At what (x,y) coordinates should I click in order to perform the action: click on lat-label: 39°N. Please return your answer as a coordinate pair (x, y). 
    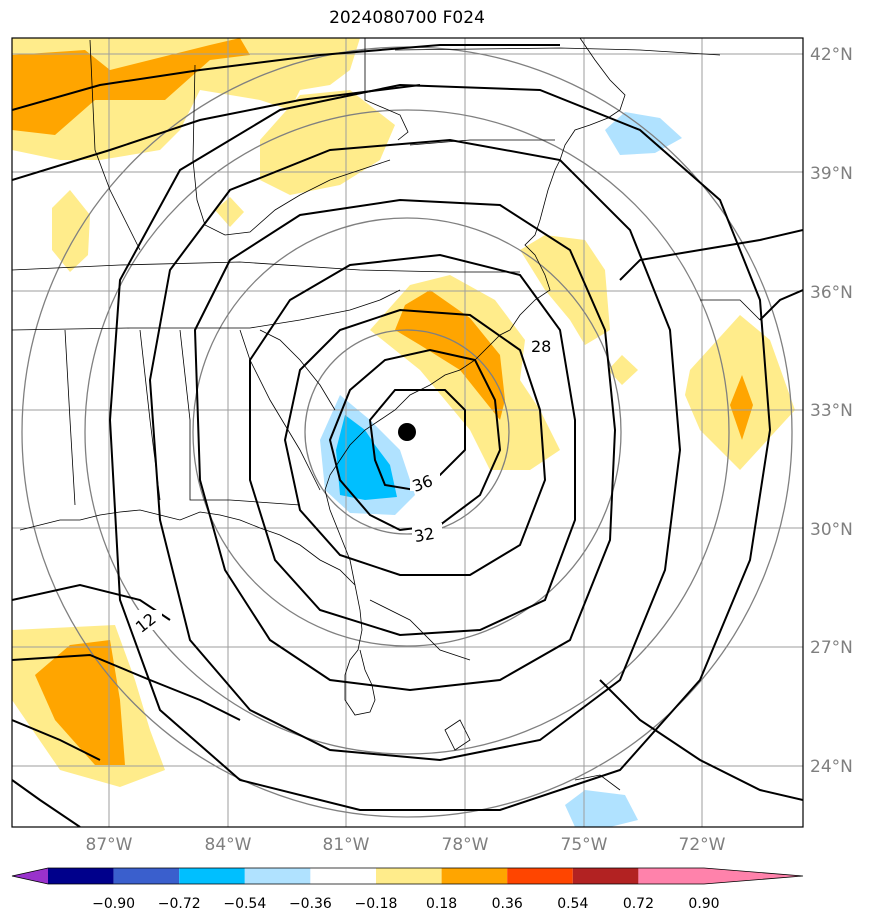
    Looking at the image, I should click on (831, 174).